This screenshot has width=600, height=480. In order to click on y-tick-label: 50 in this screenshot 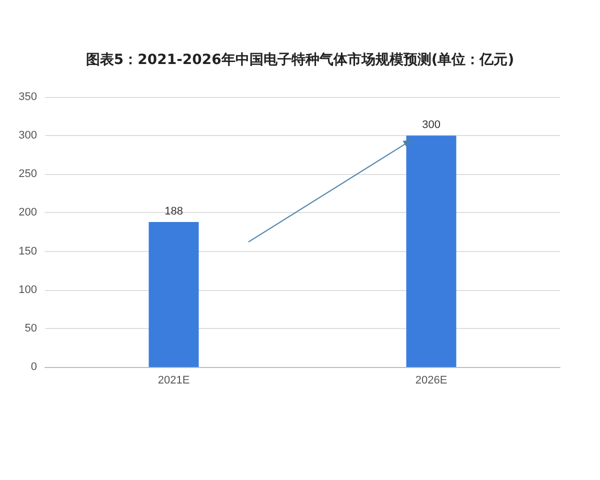, I will do `click(30, 328)`.